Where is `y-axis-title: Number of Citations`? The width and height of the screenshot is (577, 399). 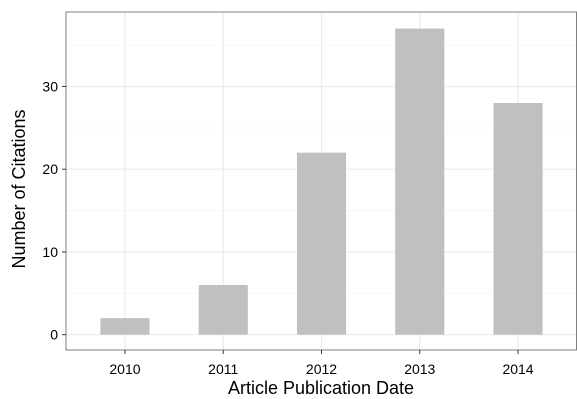
y-axis-title: Number of Citations is located at coordinates (19, 188).